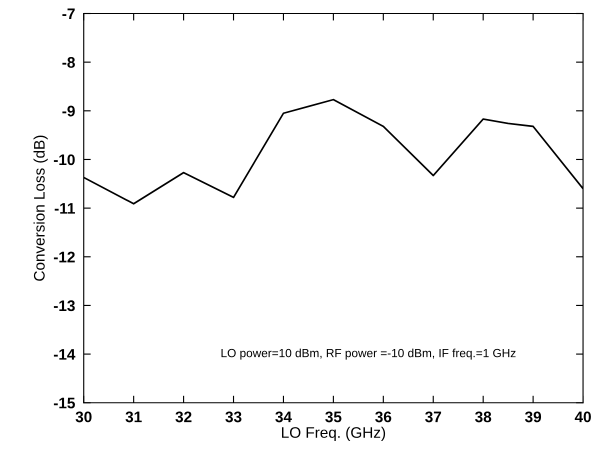 This screenshot has width=598, height=450. What do you see at coordinates (483, 416) in the screenshot?
I see `x-tick-label: 38` at bounding box center [483, 416].